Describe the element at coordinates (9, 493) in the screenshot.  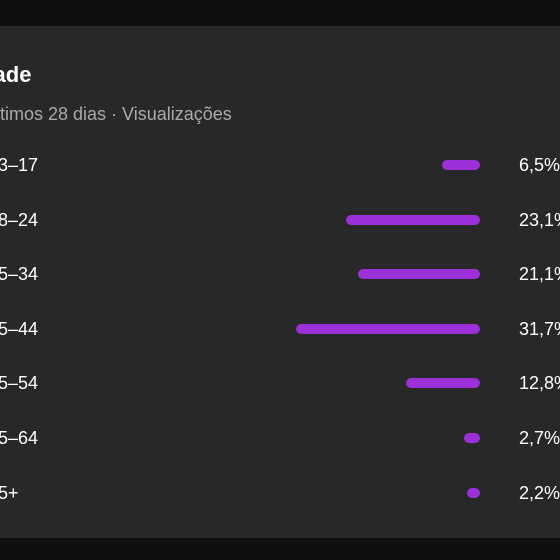
I see `age-range-label: 65+` at that location.